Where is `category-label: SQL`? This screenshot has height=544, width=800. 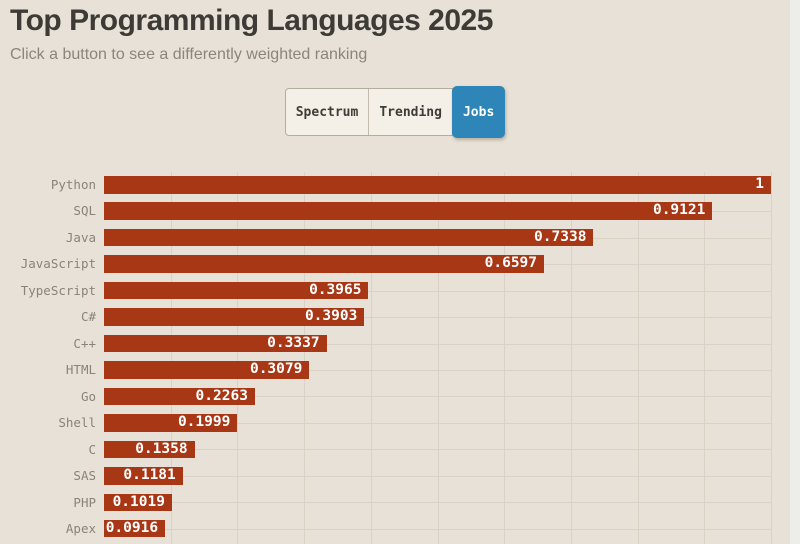 category-label: SQL is located at coordinates (84, 211).